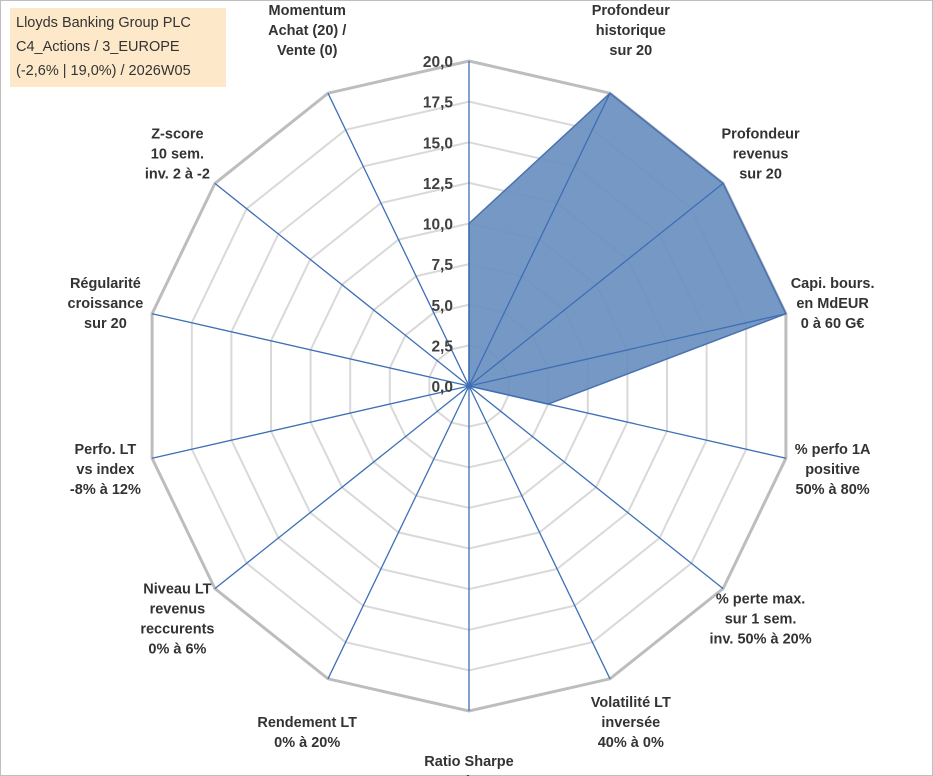 This screenshot has width=933, height=776. Describe the element at coordinates (442, 306) in the screenshot. I see `radial-tick-label: 5,0` at that location.